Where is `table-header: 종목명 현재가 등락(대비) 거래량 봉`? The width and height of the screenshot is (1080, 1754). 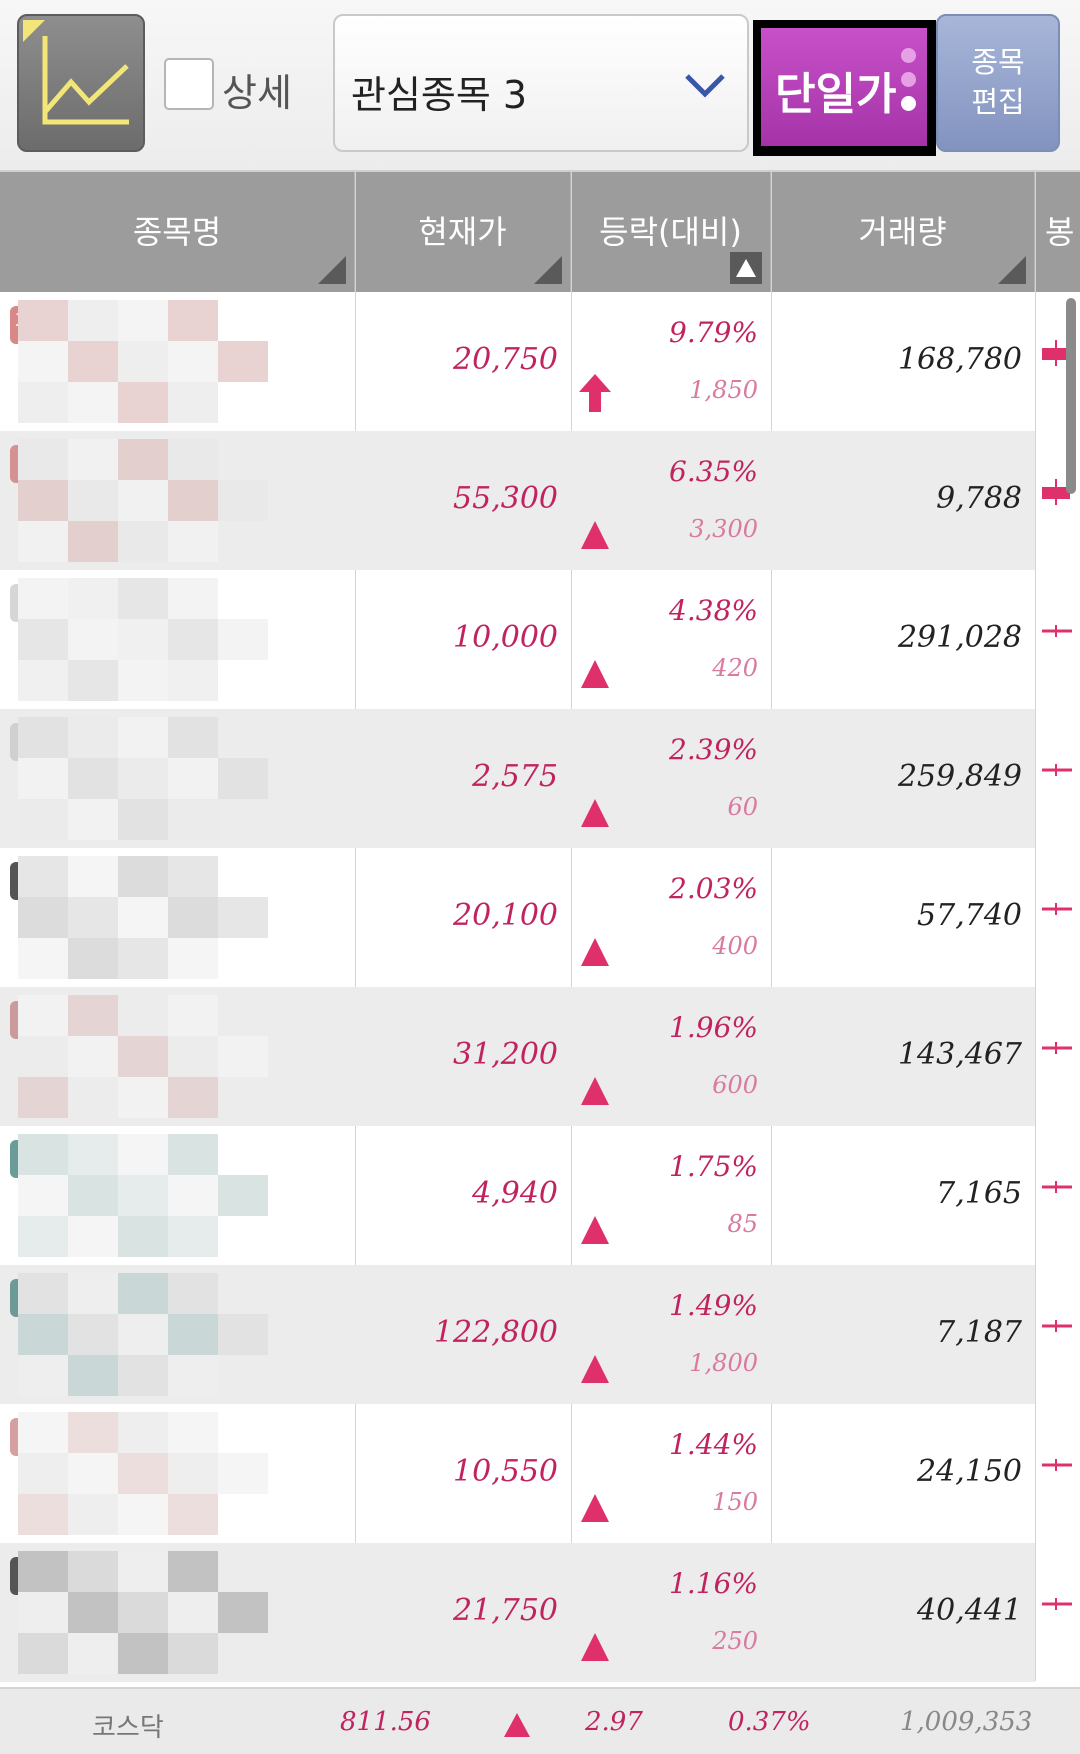 table-header: 종목명 현재가 등락(대비) 거래량 봉 is located at coordinates (540, 232).